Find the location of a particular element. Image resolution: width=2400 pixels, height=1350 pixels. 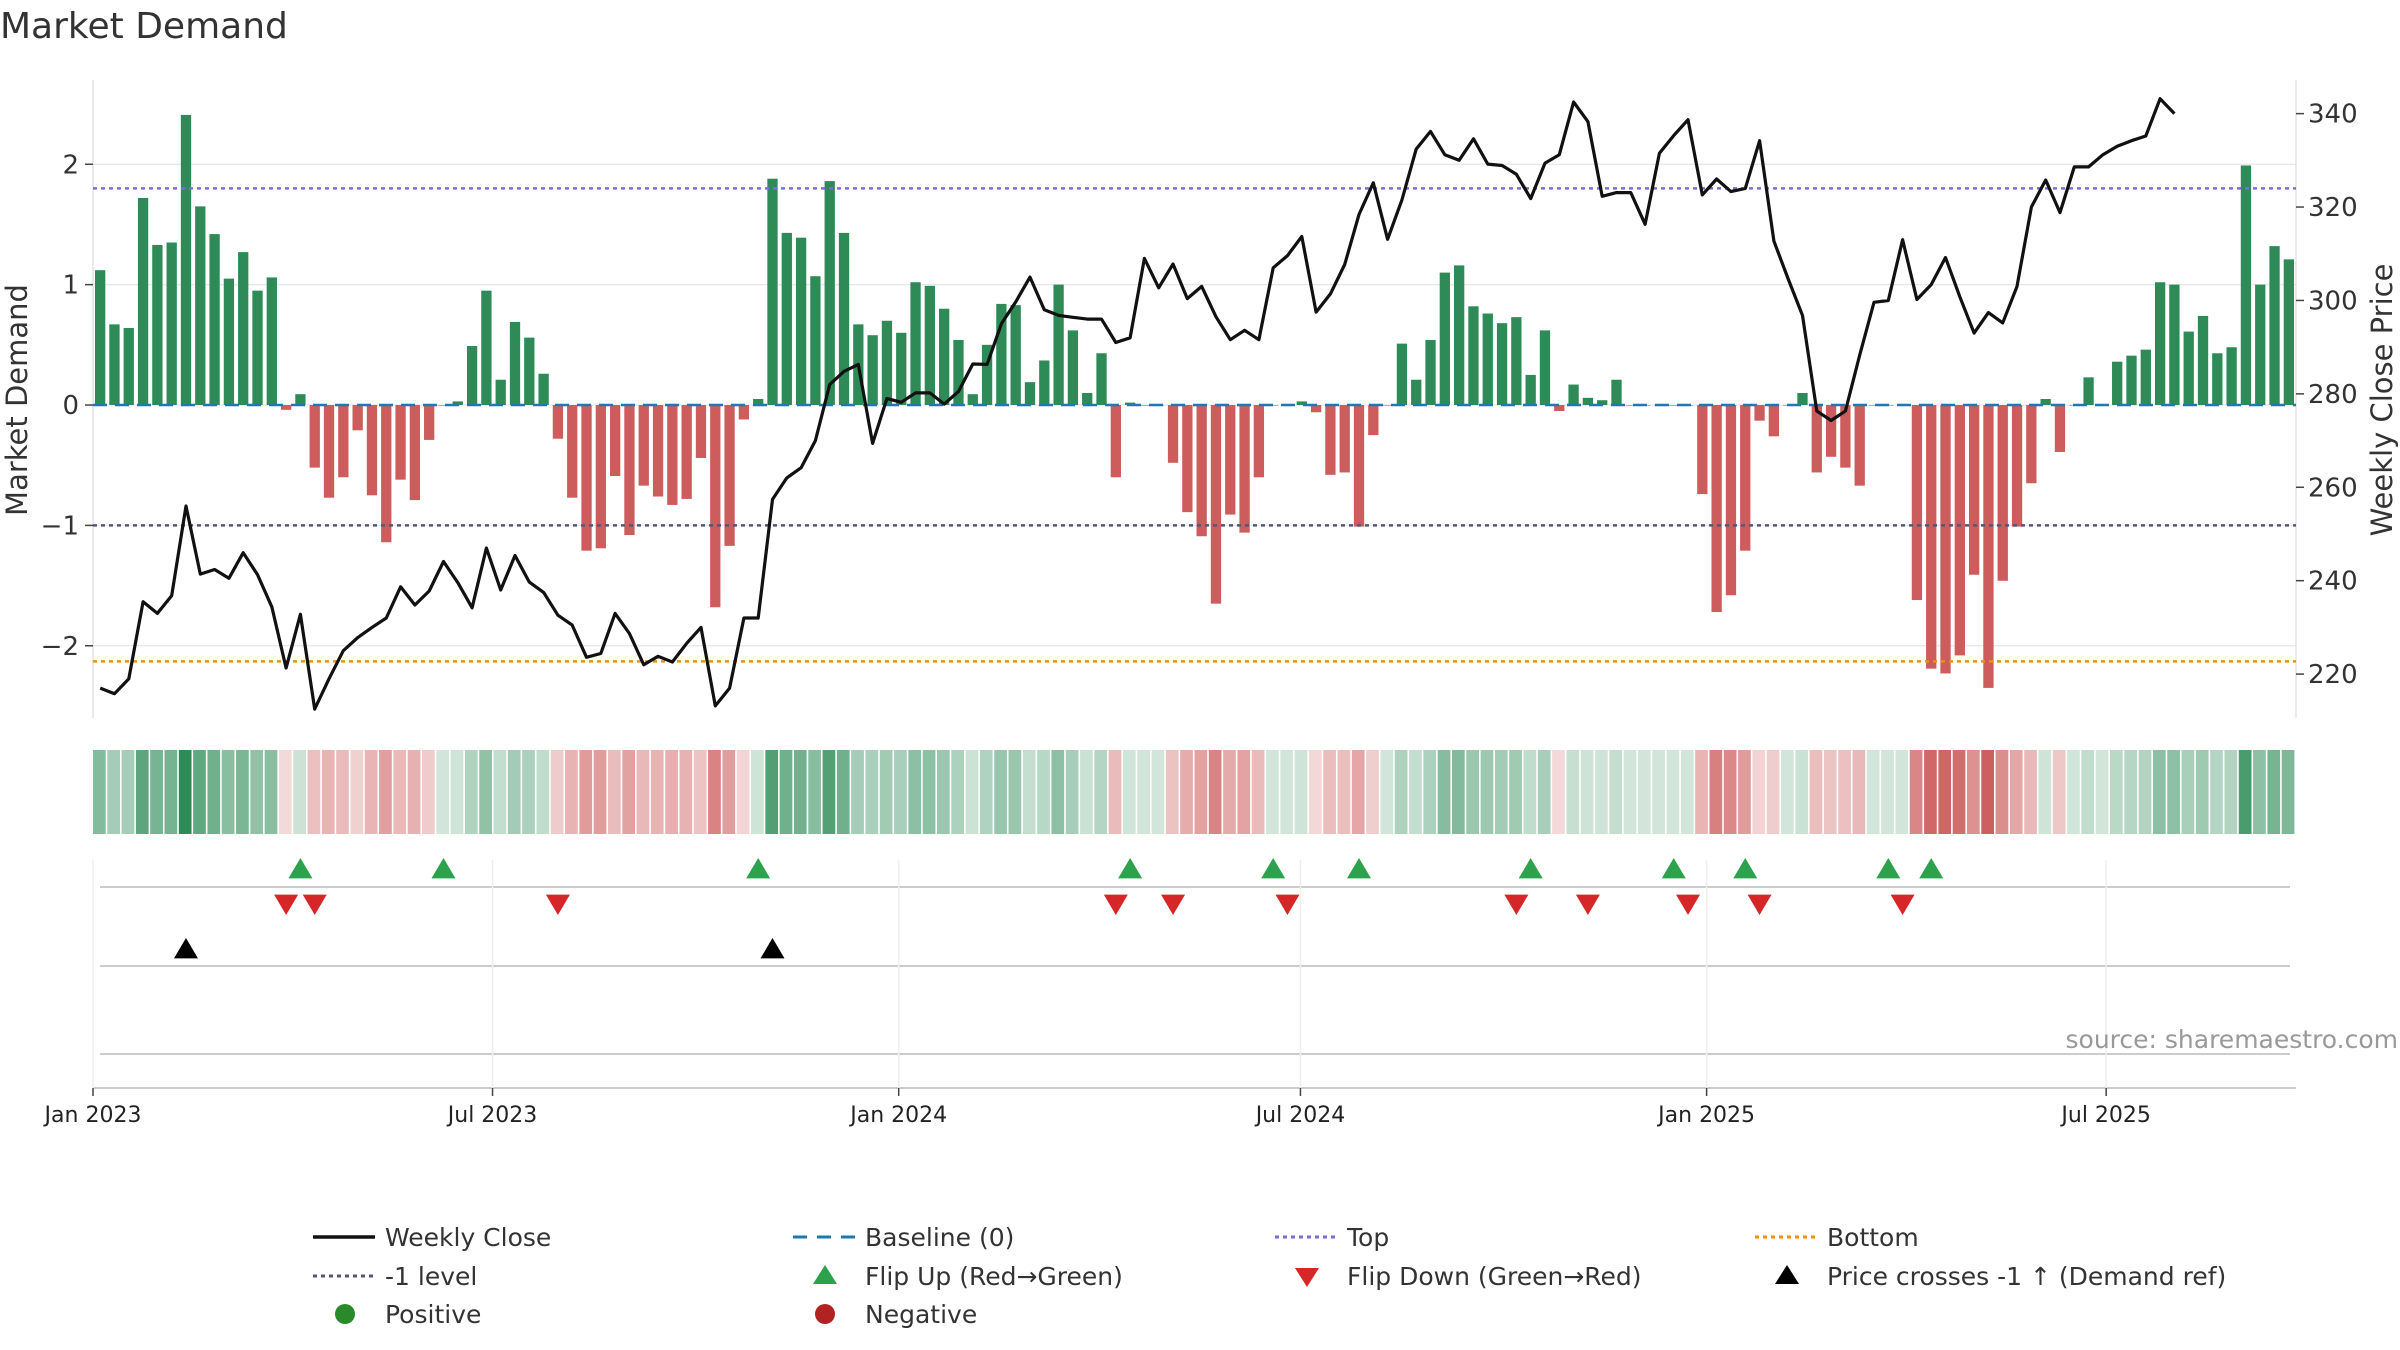

x-tick-label: Jul 2025 is located at coordinates (2105, 1115).